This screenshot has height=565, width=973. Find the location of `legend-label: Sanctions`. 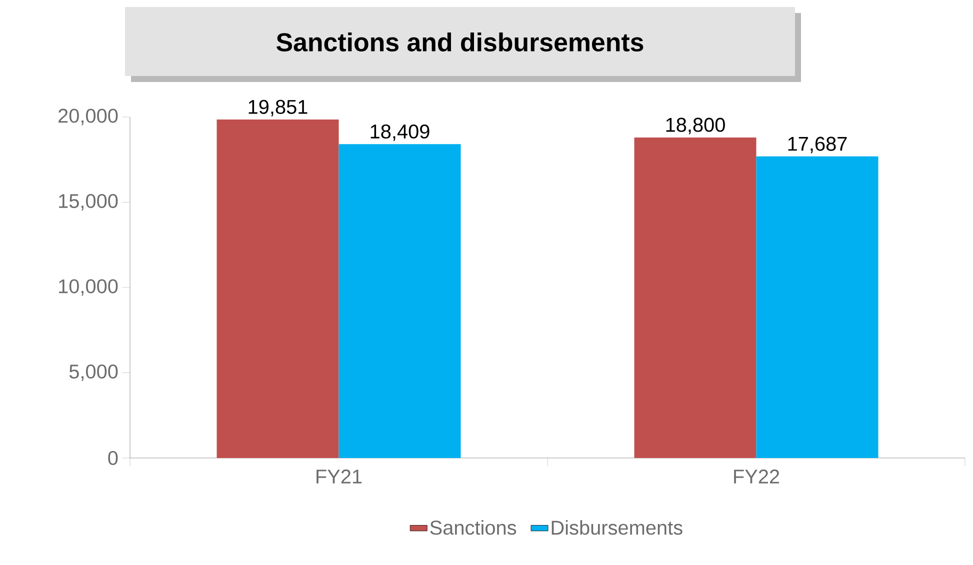

legend-label: Sanctions is located at coordinates (473, 527).